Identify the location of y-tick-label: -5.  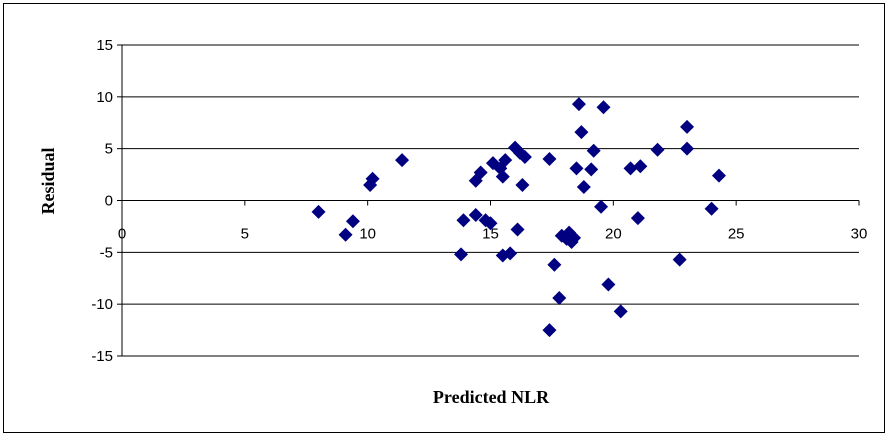
(106, 252).